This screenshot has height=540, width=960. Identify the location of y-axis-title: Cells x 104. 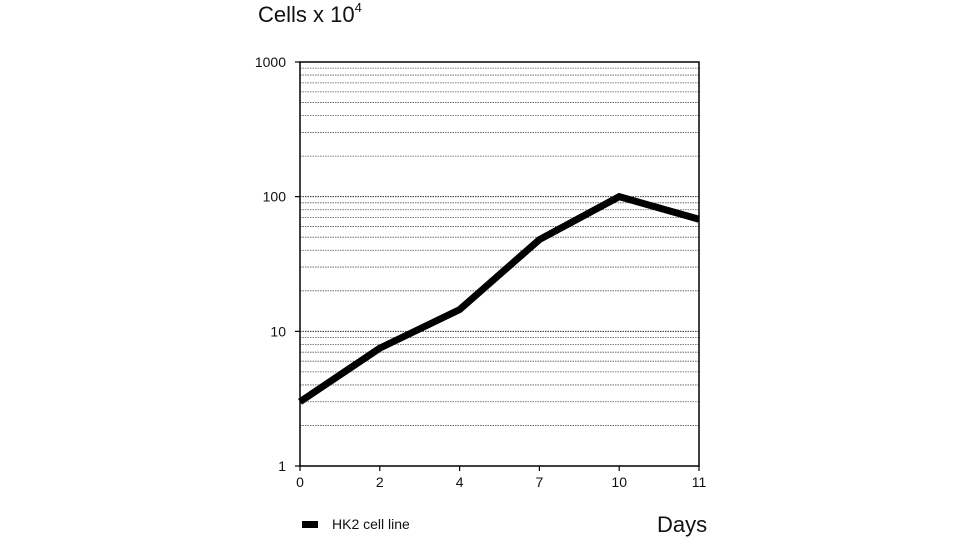
(310, 14).